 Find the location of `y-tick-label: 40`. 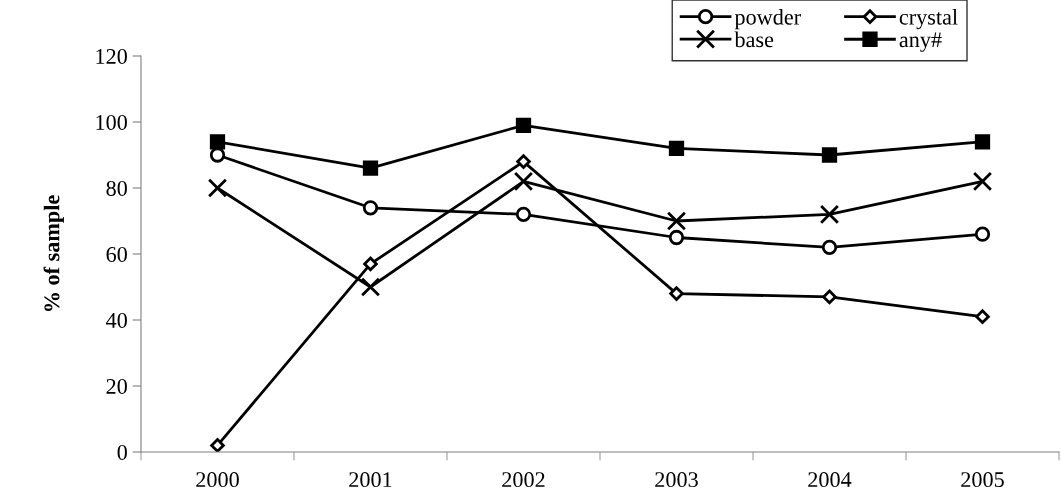

y-tick-label: 40 is located at coordinates (116, 320).